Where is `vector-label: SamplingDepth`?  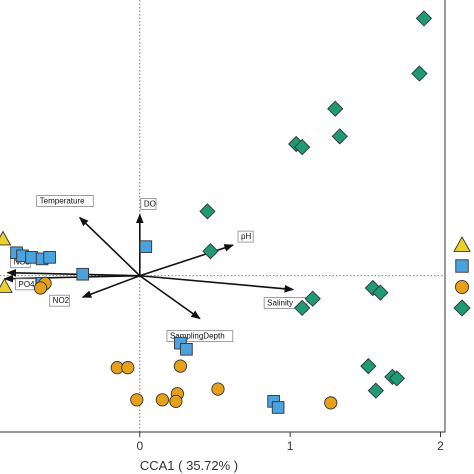 vector-label: SamplingDepth is located at coordinates (197, 336).